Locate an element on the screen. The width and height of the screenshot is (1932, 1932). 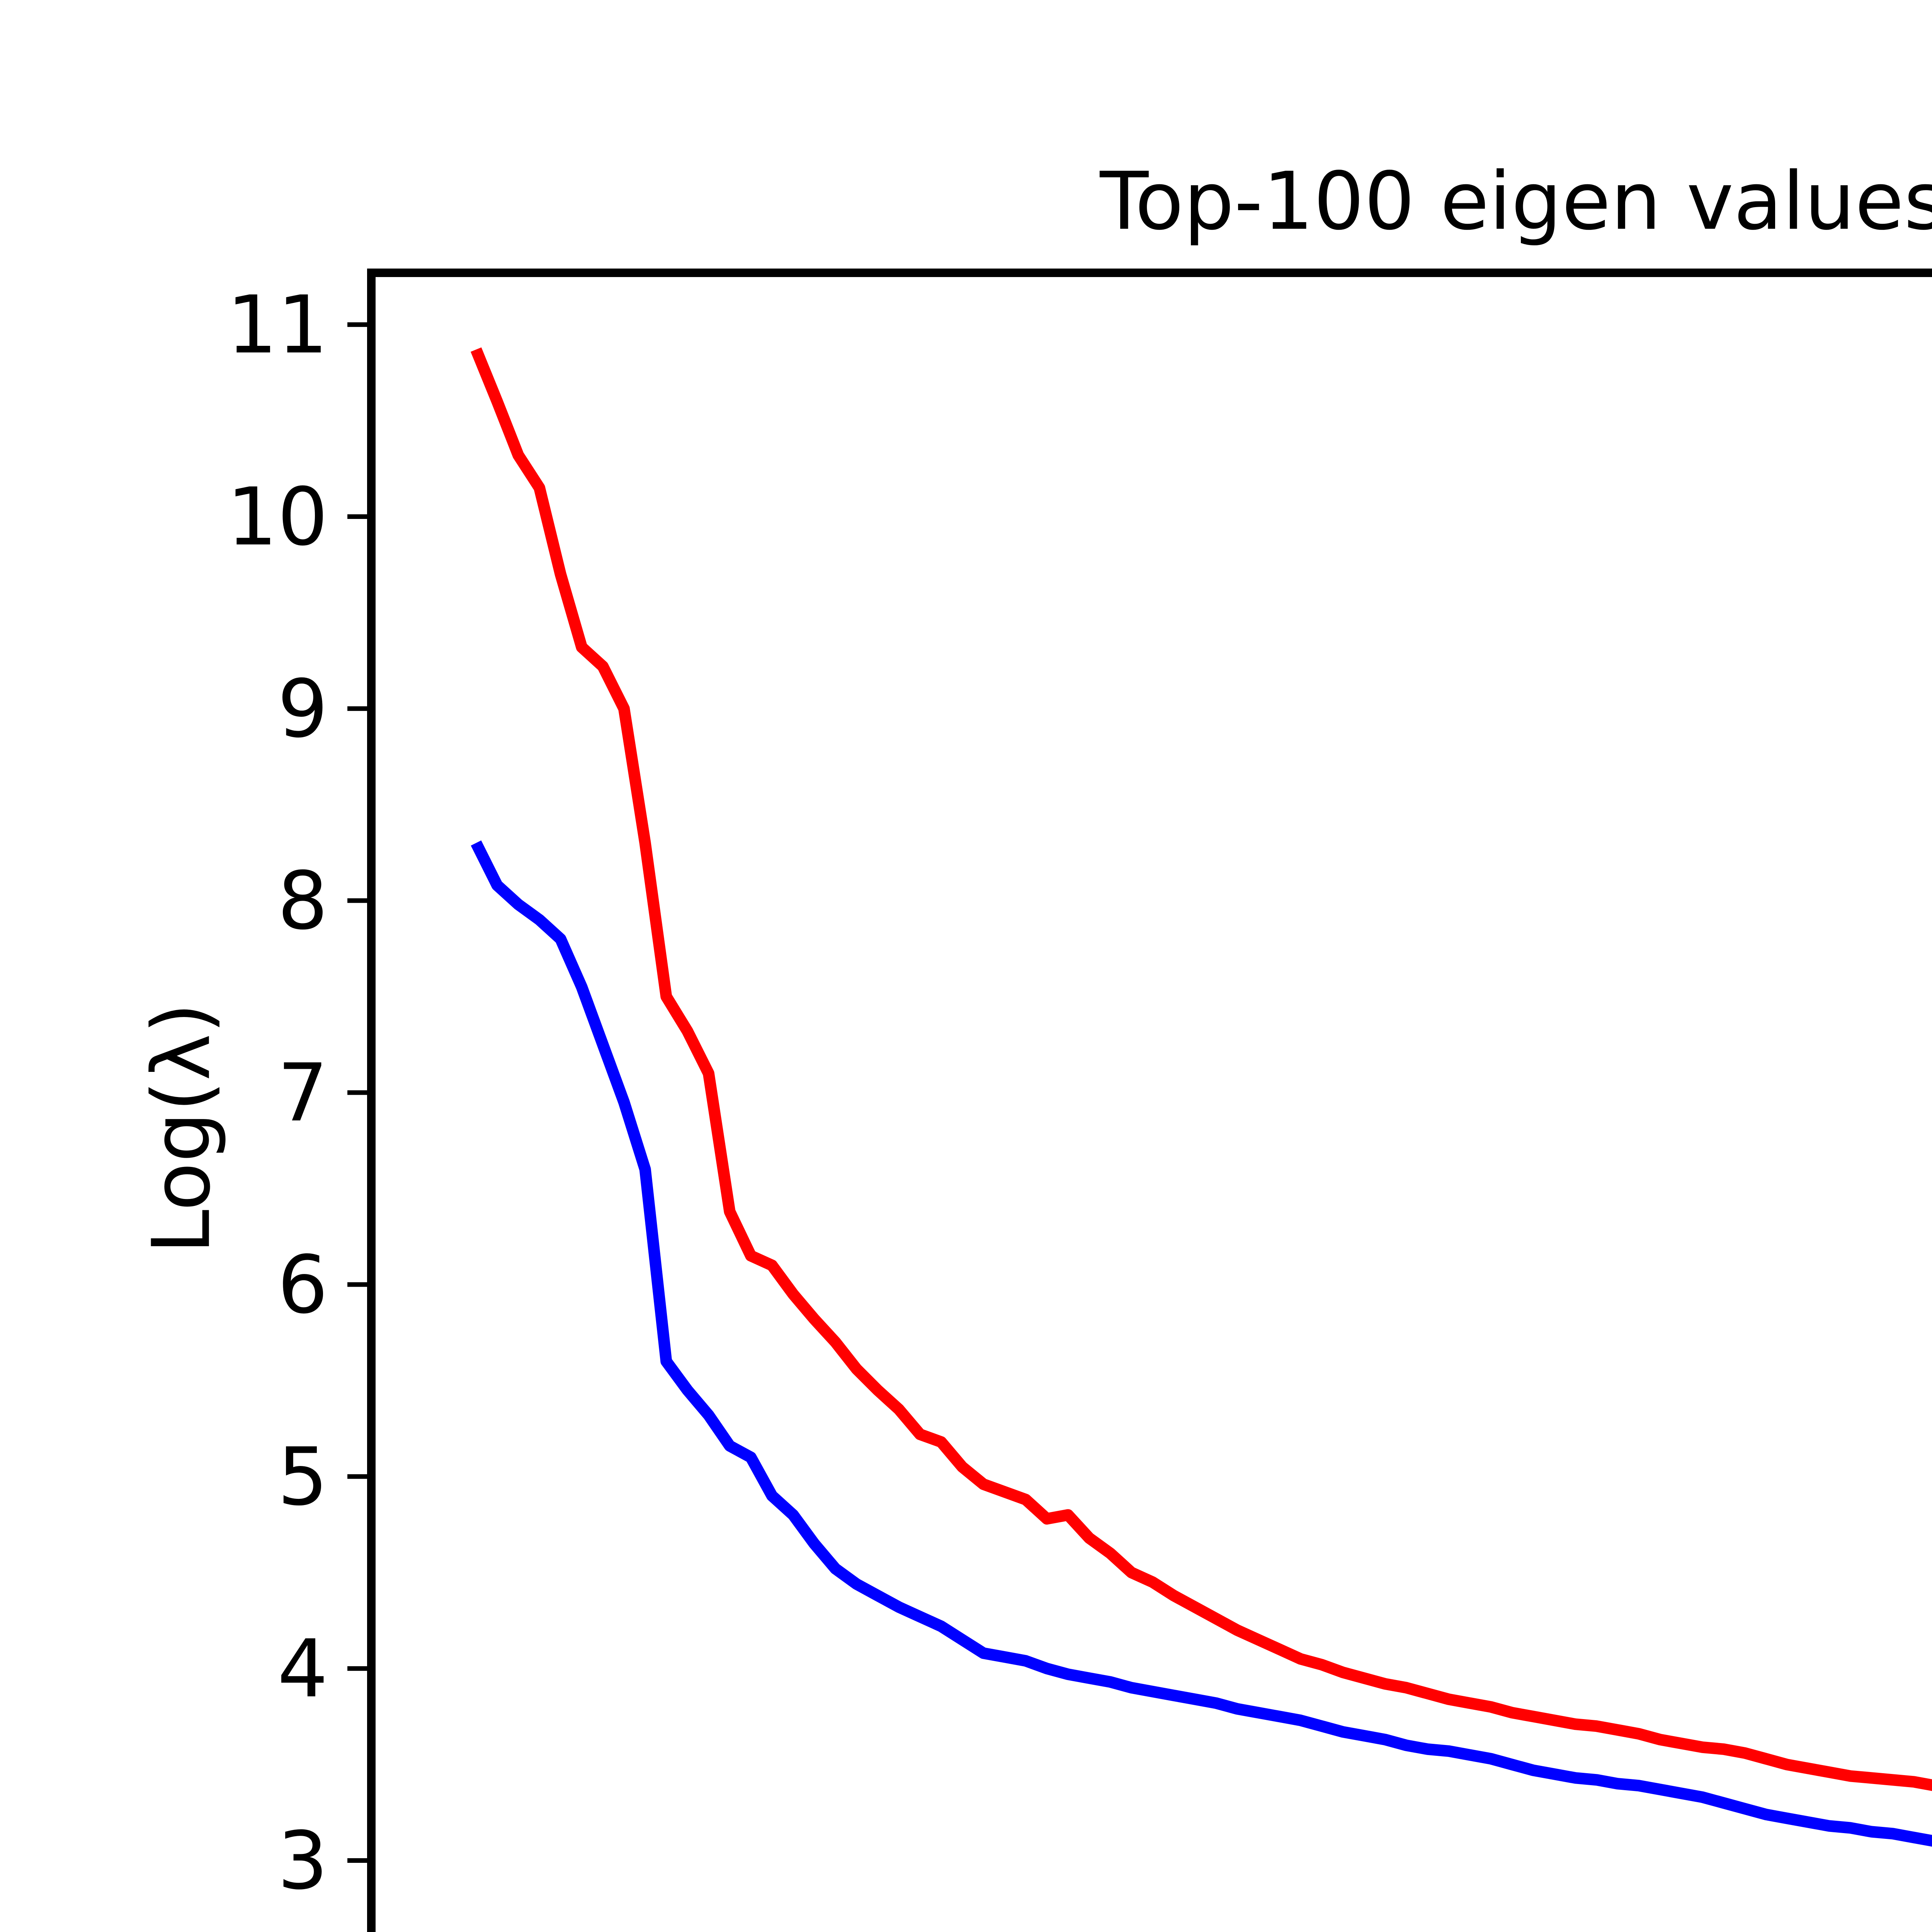
chart-title: Top-100 eigen values is located at coordinates (1516, 202).